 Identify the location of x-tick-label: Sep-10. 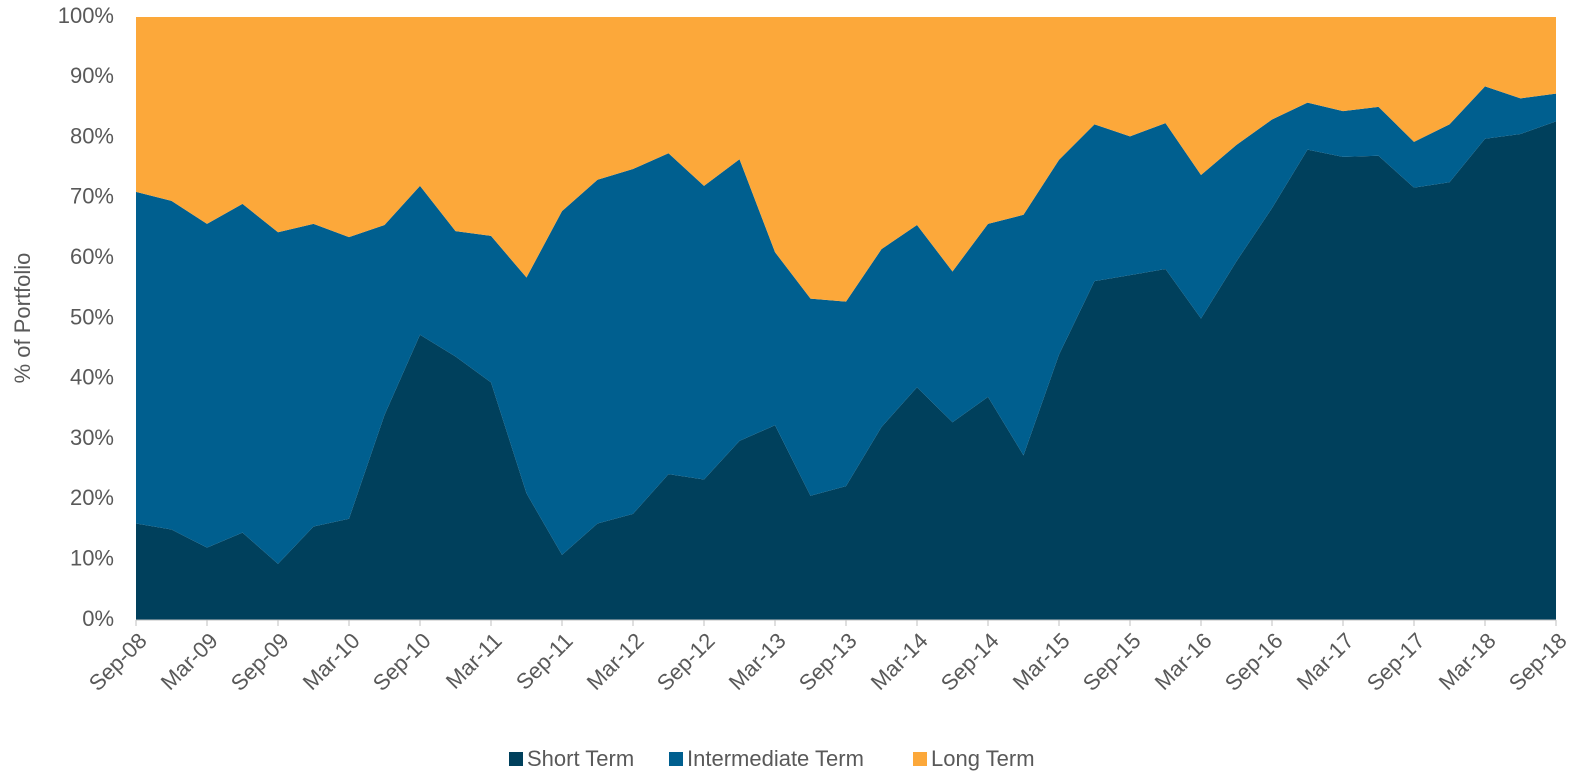
(402, 662).